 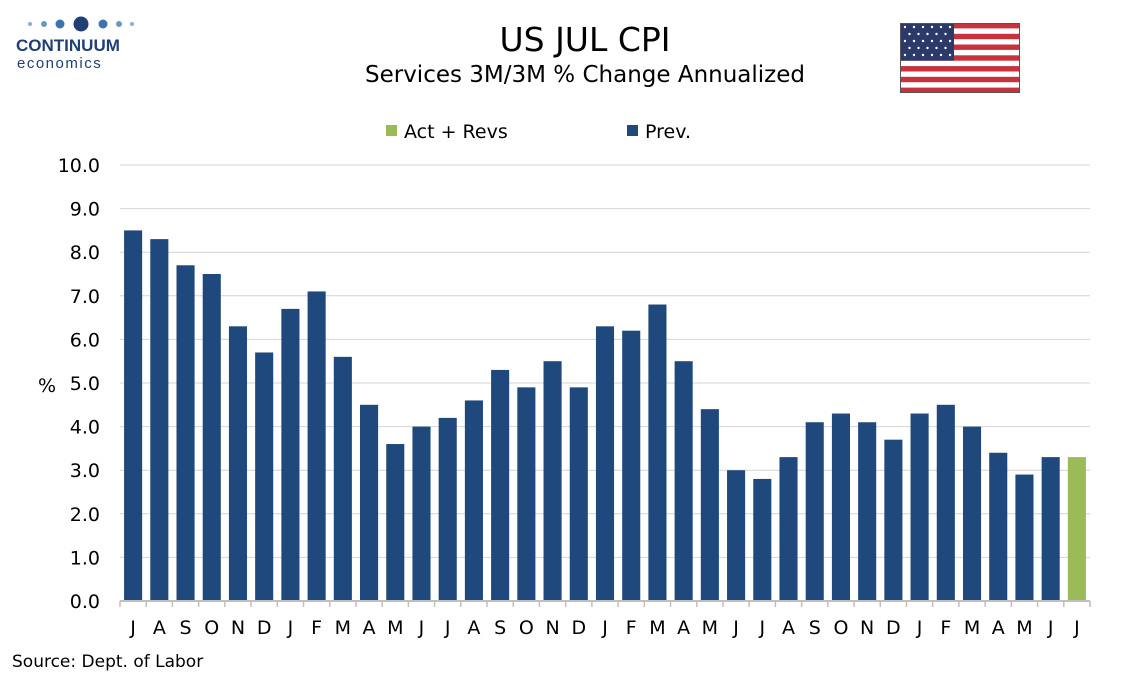 What do you see at coordinates (85, 384) in the screenshot?
I see `y-tick-label: 5.0` at bounding box center [85, 384].